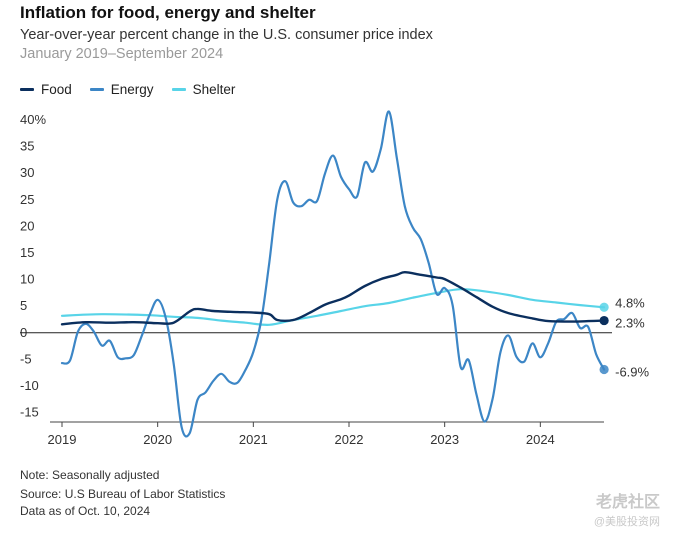  Describe the element at coordinates (349, 439) in the screenshot. I see `x-tick-label: 2022` at that location.